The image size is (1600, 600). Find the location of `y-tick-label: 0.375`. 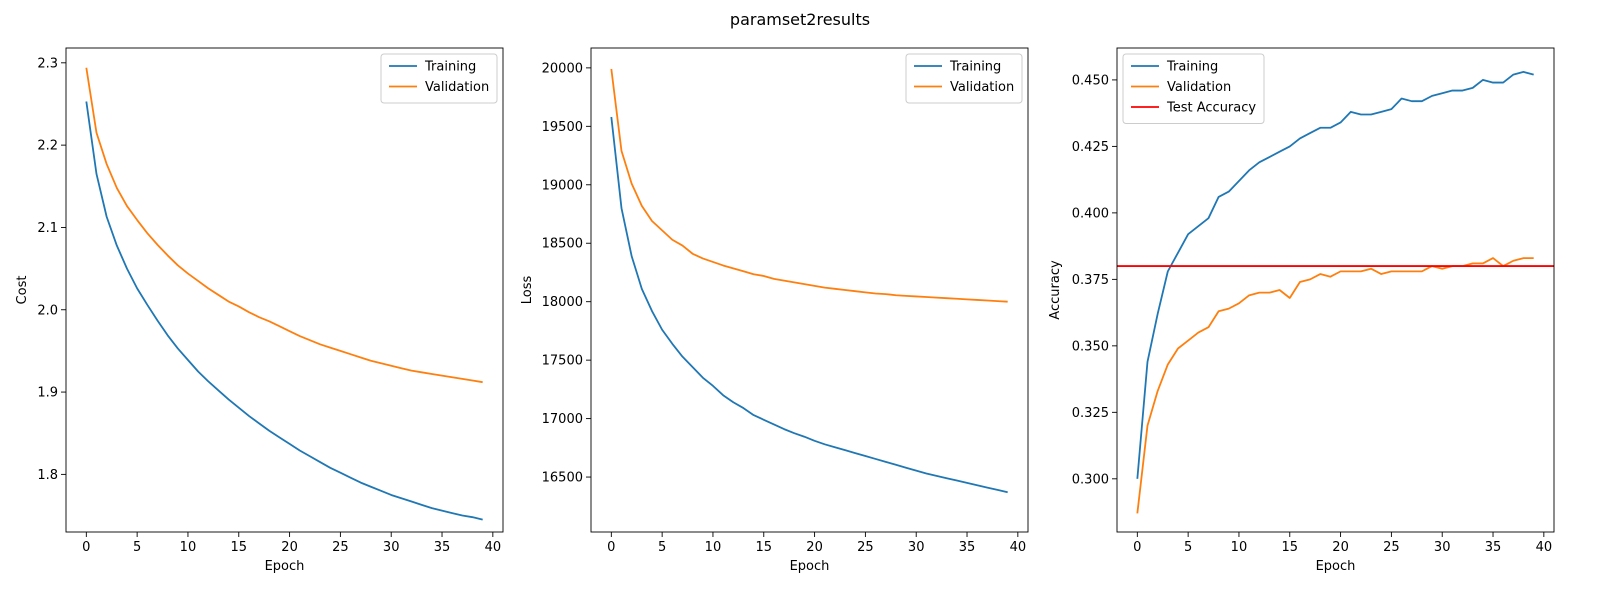

y-tick-label: 0.375 is located at coordinates (1090, 280).